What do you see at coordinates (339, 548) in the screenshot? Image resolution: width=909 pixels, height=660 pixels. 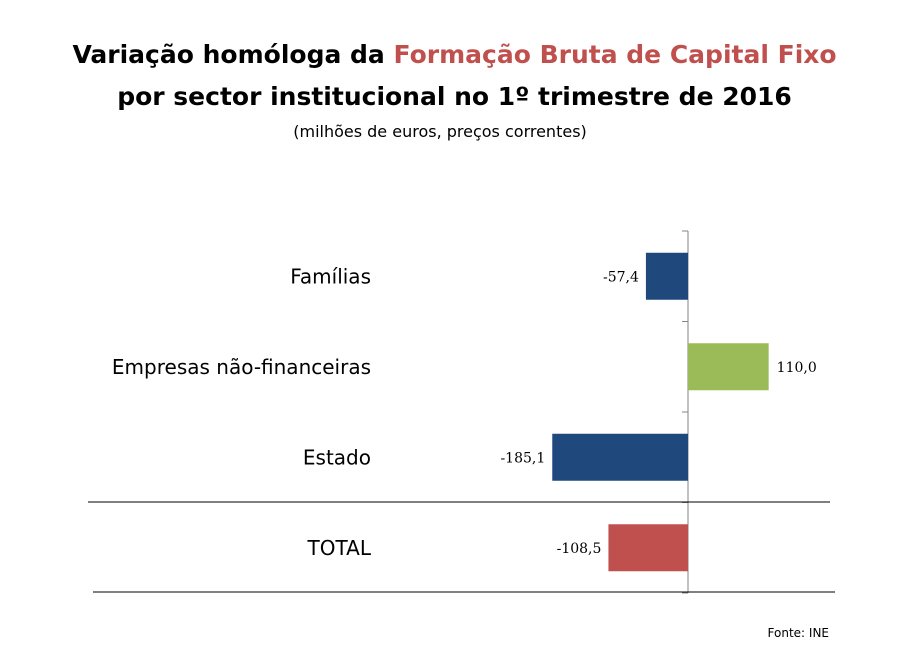 I see `category-label: TOTAL` at bounding box center [339, 548].